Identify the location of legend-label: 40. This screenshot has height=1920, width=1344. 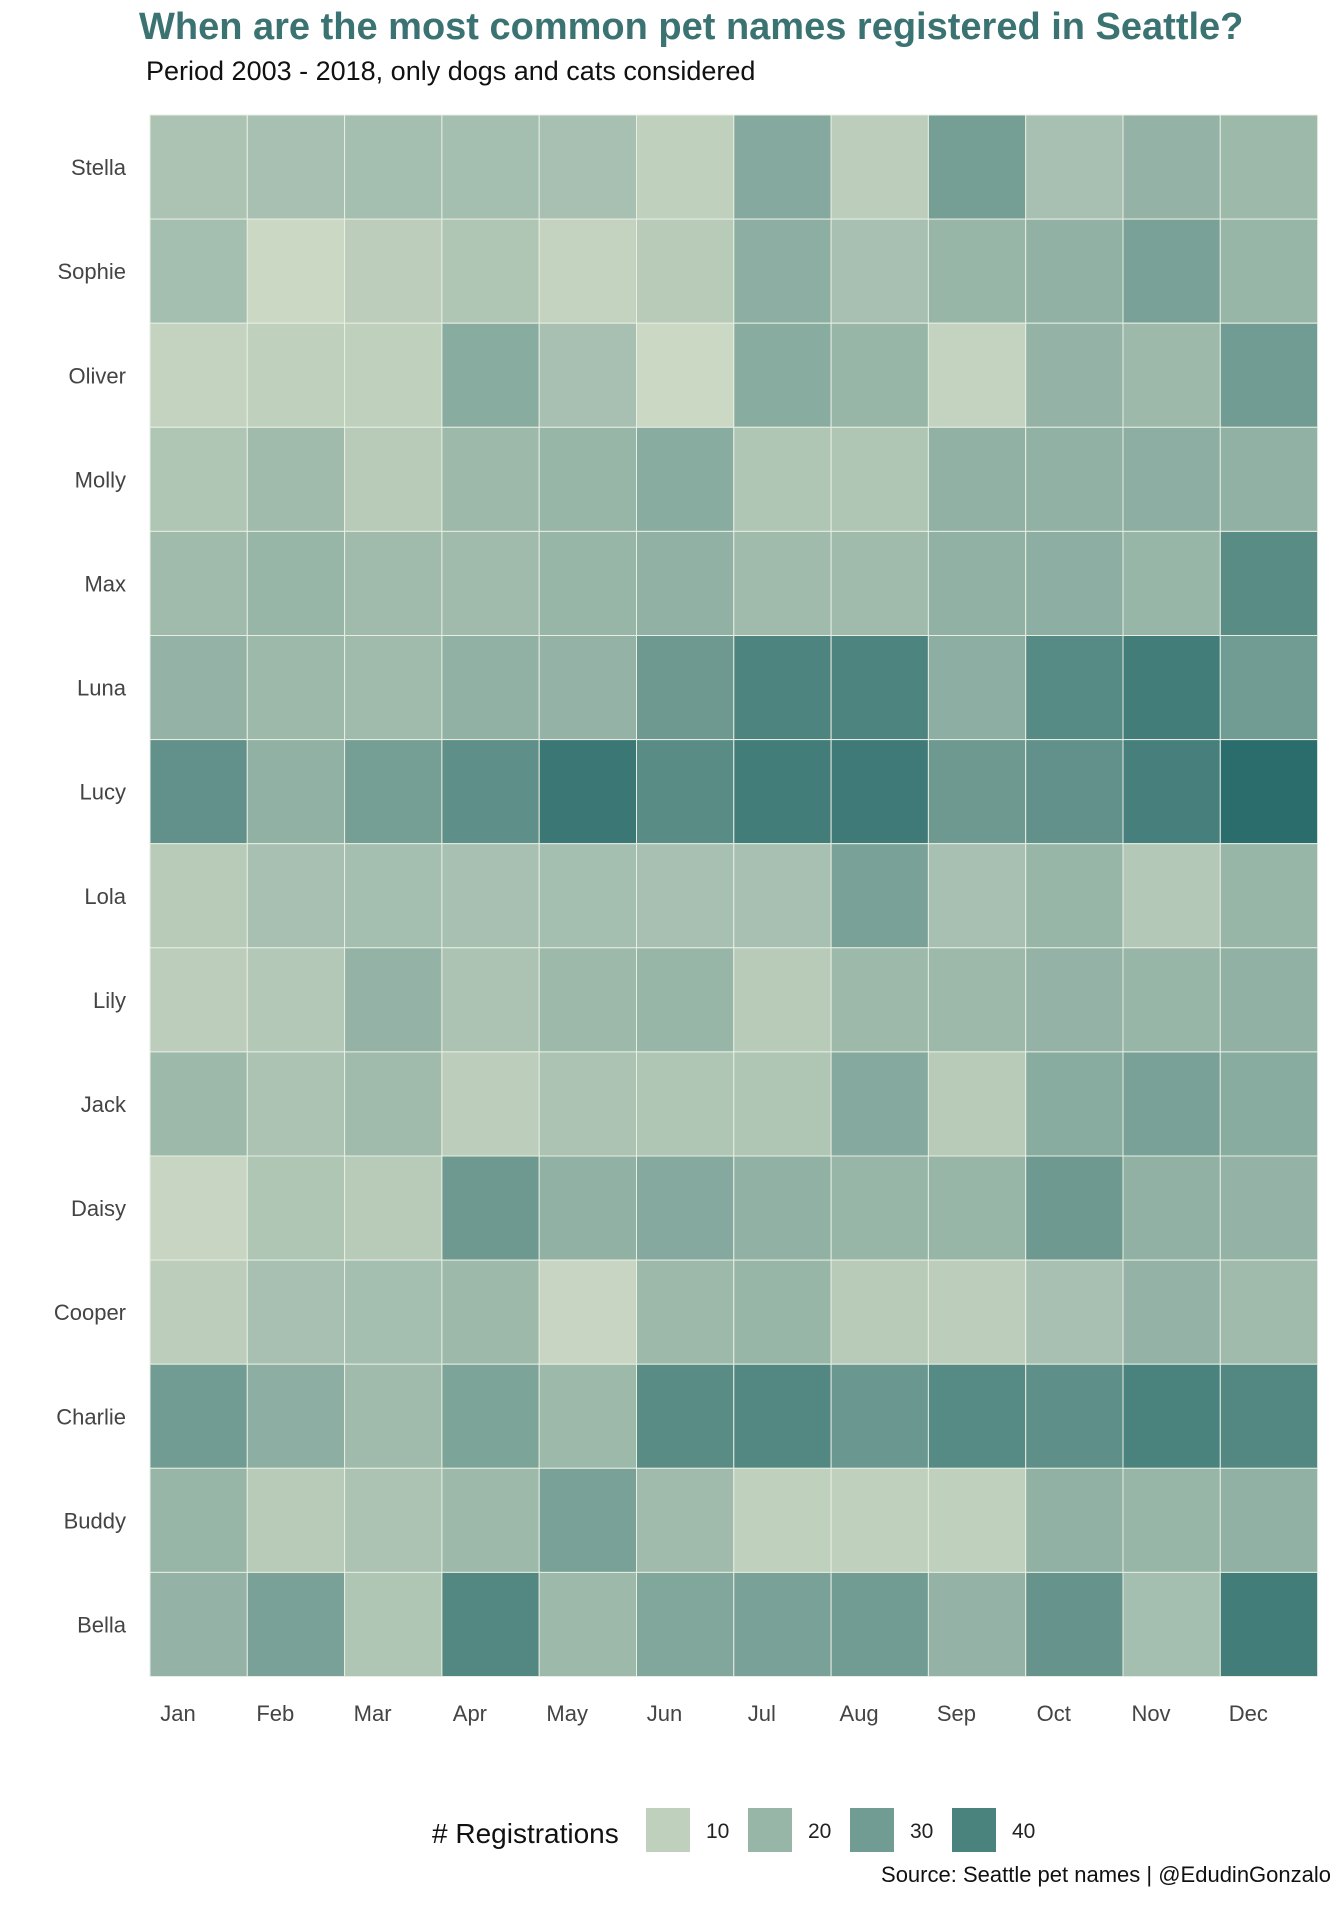
(1023, 1831).